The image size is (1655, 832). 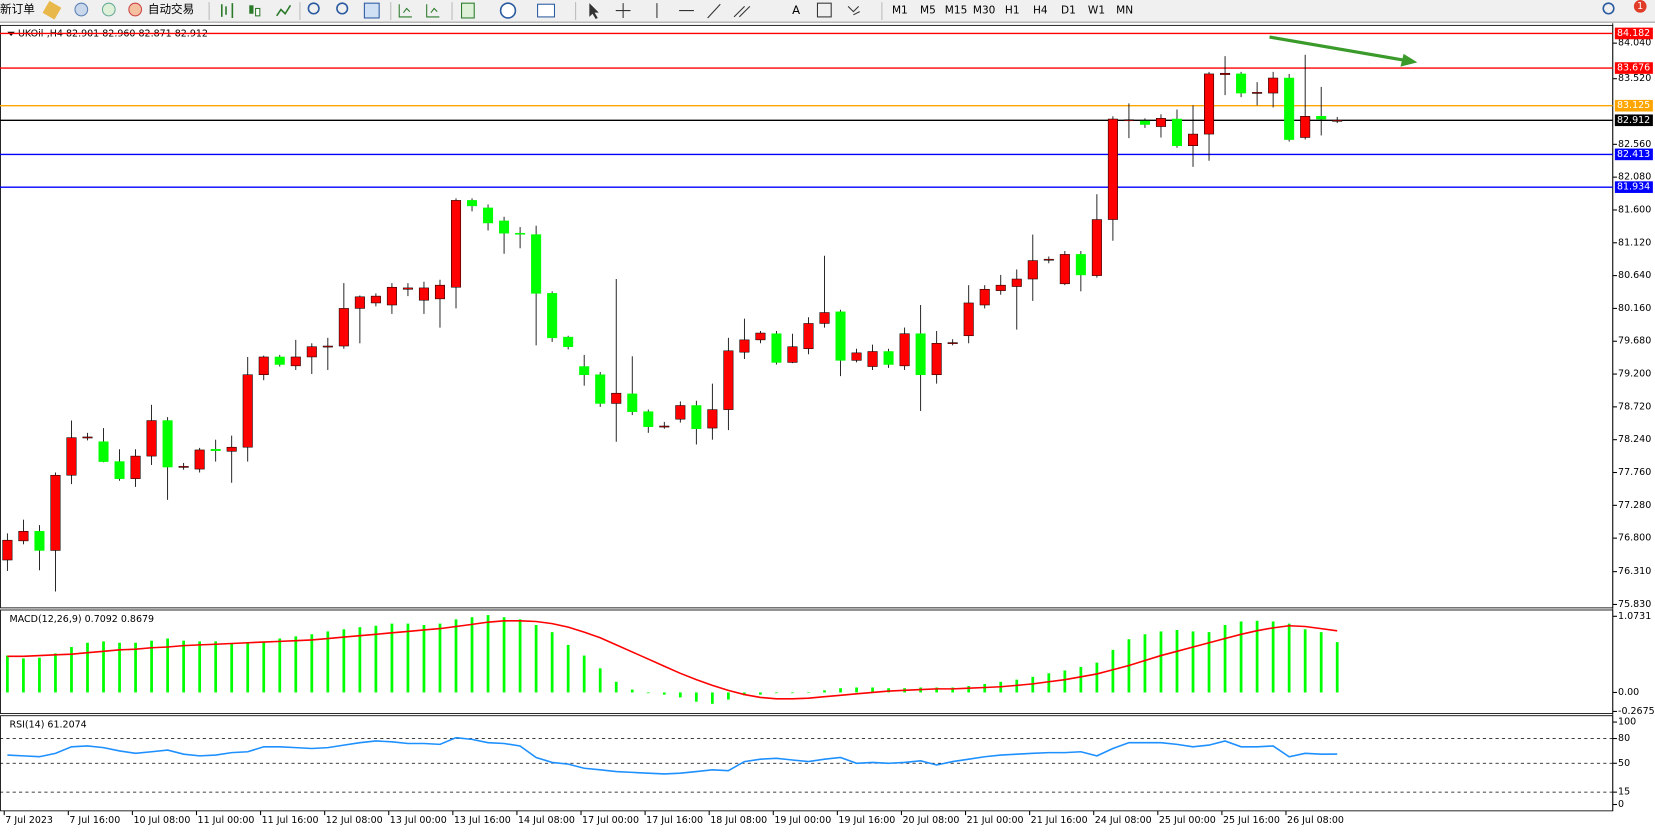 I want to click on y-tick-label: 81.120, so click(x=1634, y=242).